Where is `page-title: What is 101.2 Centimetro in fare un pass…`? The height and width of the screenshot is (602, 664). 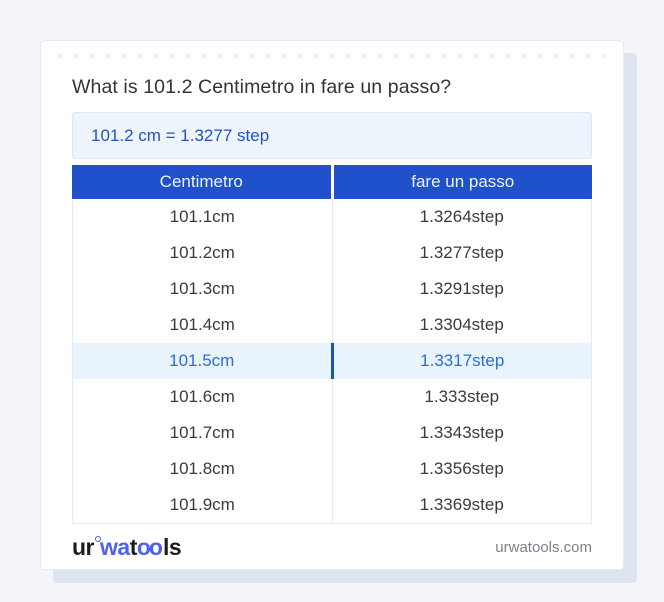 page-title: What is 101.2 Centimetro in fare un pass… is located at coordinates (262, 87).